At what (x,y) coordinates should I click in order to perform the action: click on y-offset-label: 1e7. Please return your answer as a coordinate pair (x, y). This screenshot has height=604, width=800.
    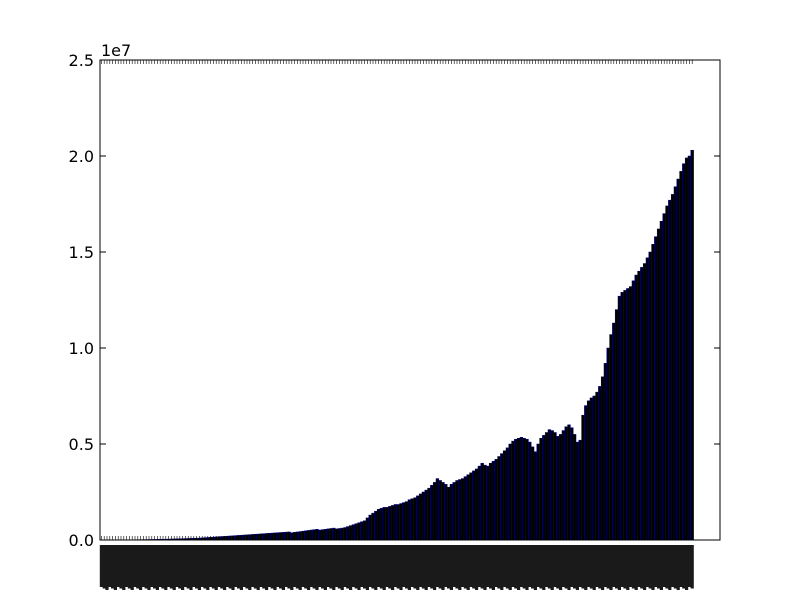
    Looking at the image, I should click on (116, 50).